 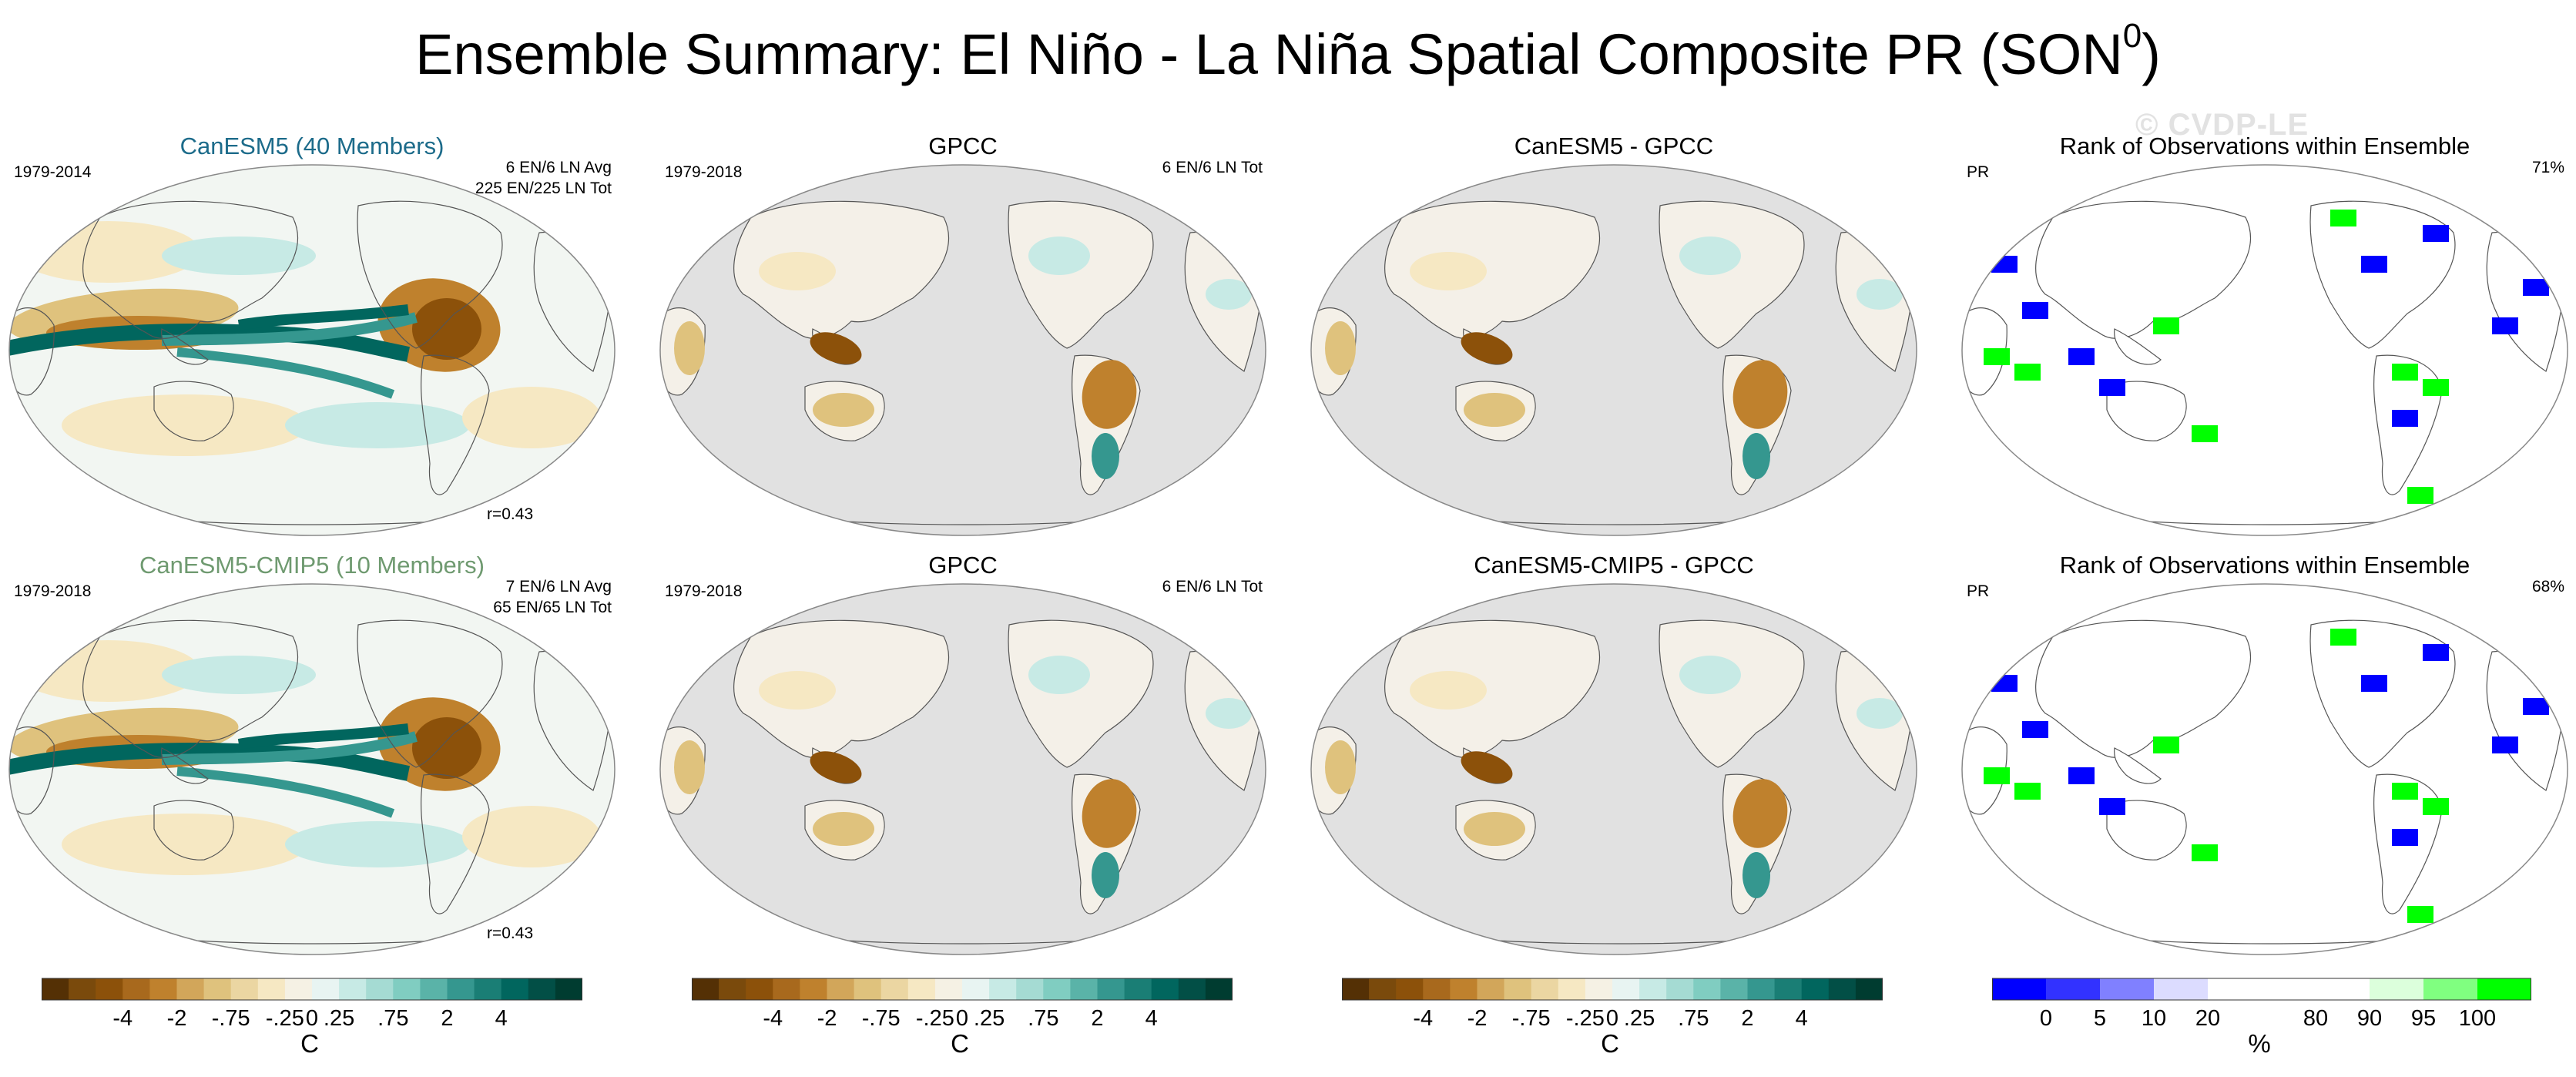 I want to click on pattern-correlation-label: r=0.43, so click(x=510, y=933).